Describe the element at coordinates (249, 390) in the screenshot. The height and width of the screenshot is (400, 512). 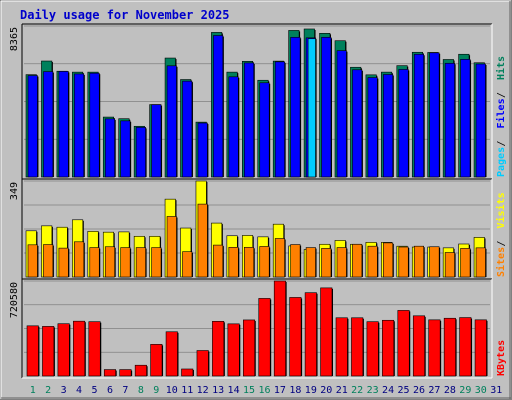
I see `x-tick-label-day-15: 15` at that location.